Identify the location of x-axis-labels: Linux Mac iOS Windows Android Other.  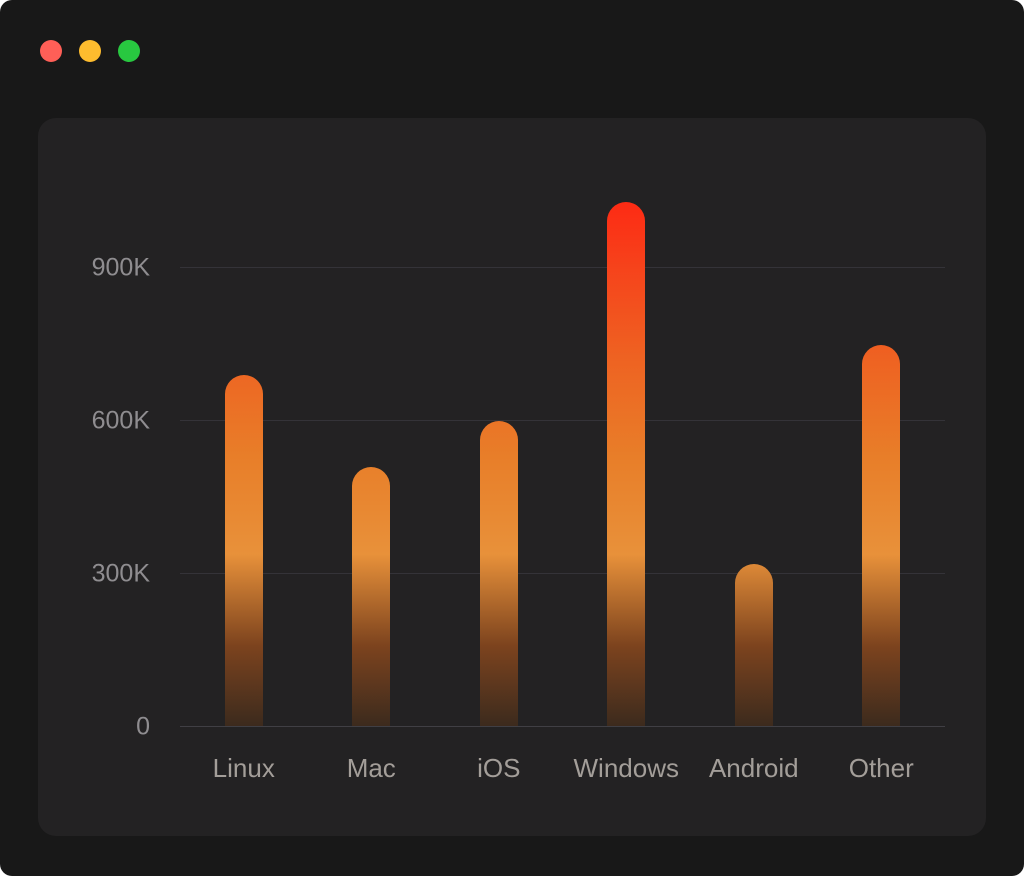
(562, 768).